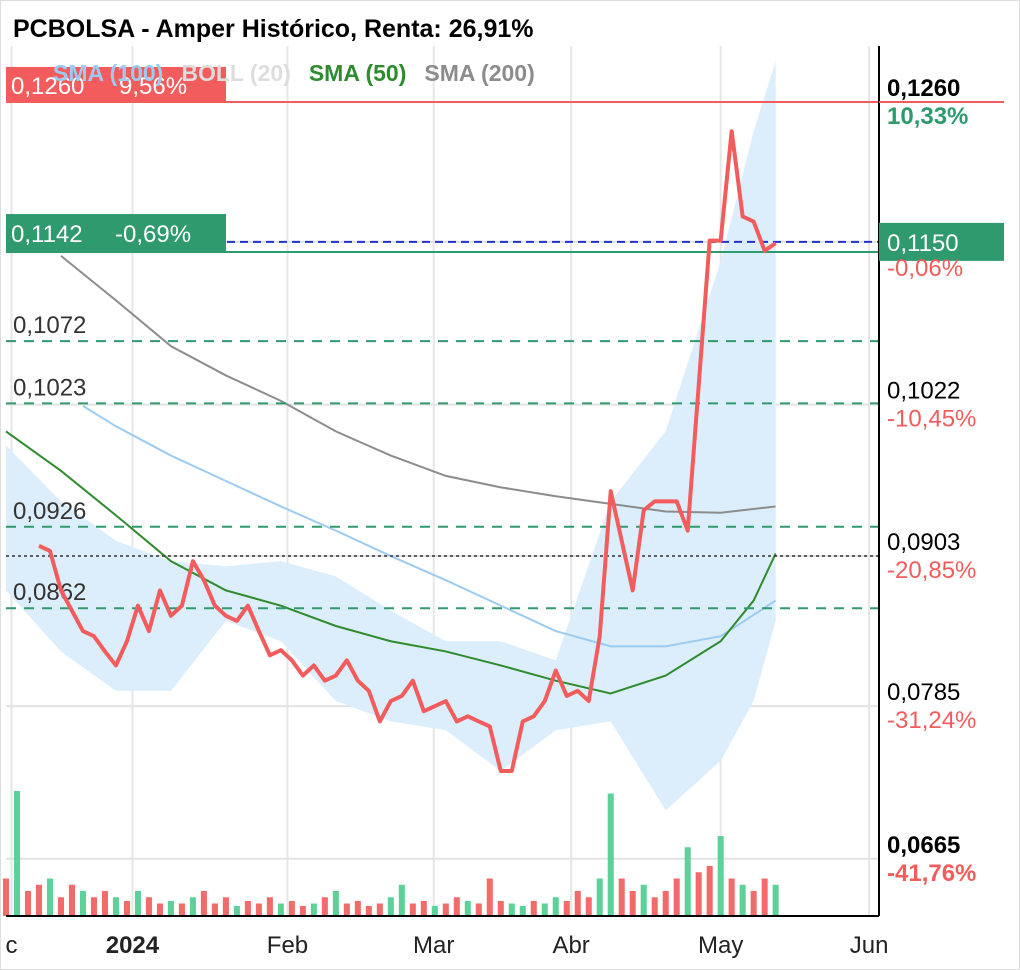 This screenshot has width=1020, height=970. Describe the element at coordinates (47, 234) in the screenshot. I see `reference-label: 0,1142` at that location.